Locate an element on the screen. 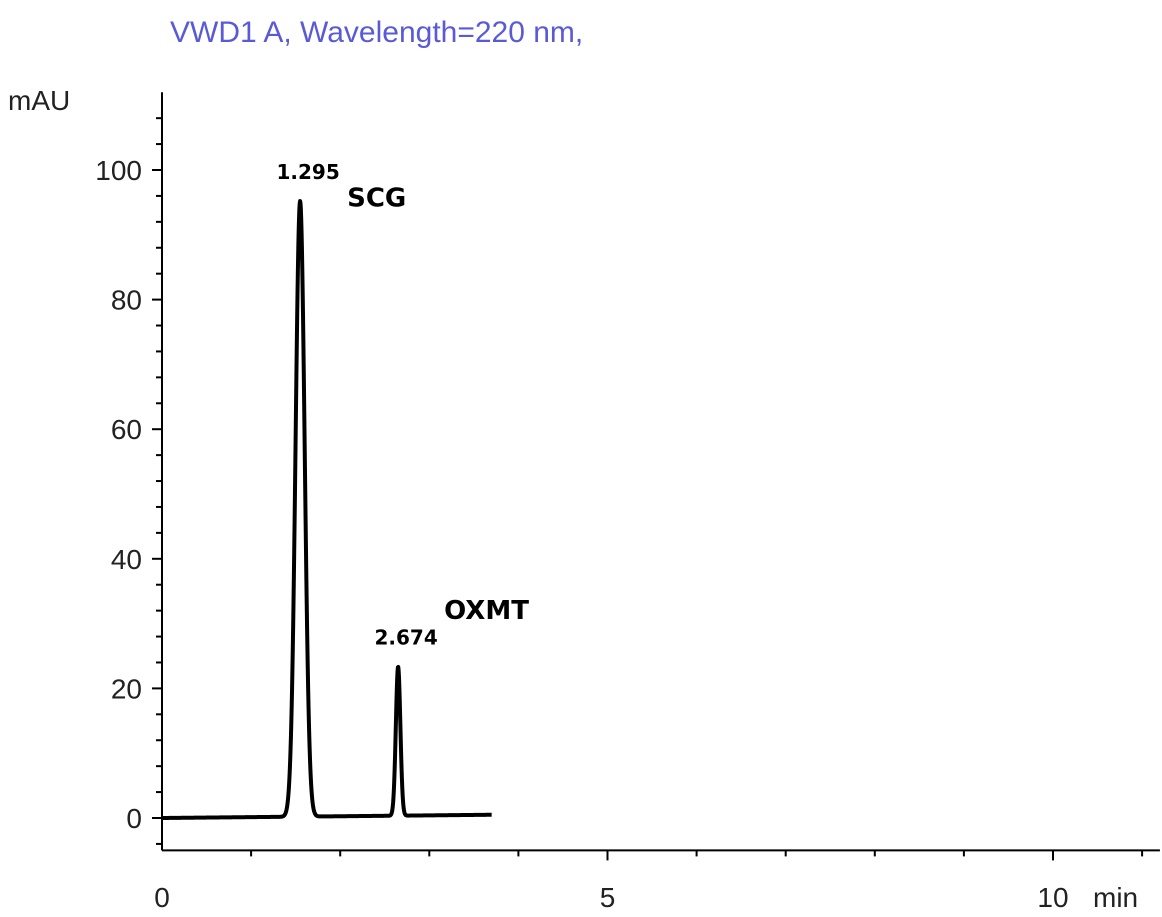 Image resolution: width=1162 pixels, height=917 pixels. peak-name-label: SCG is located at coordinates (376, 198).